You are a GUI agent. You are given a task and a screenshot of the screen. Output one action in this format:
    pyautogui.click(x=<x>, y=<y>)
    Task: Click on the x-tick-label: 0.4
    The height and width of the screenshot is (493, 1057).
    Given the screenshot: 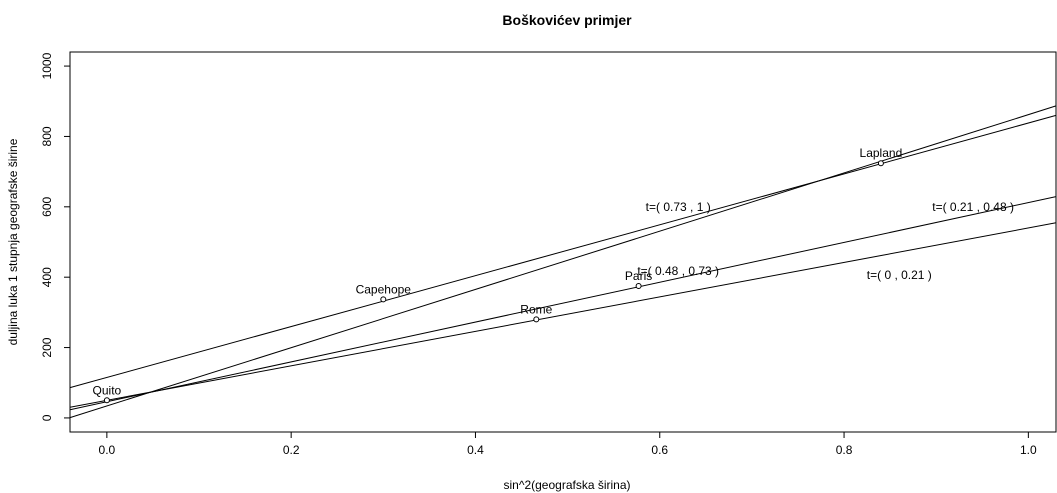 What is the action you would take?
    pyautogui.click(x=475, y=450)
    